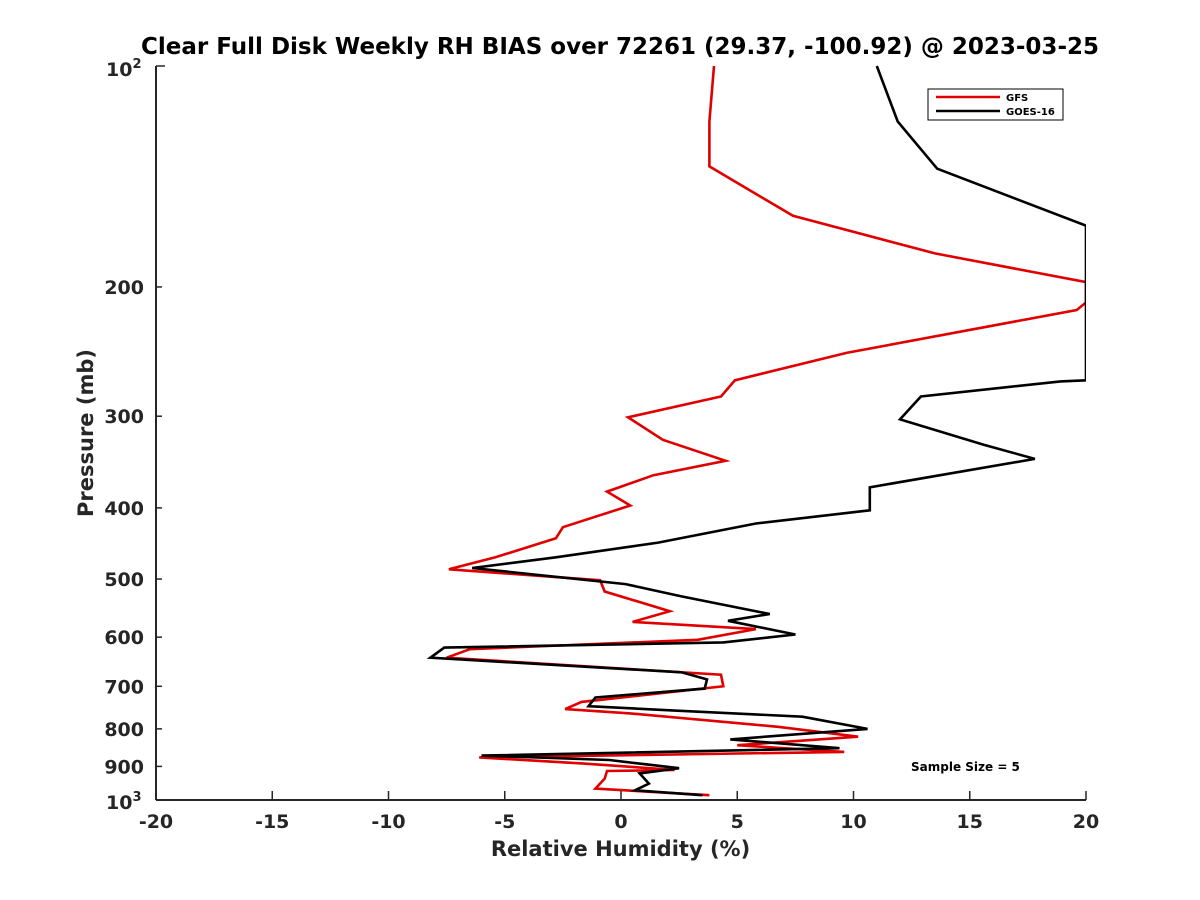 This screenshot has height=900, width=1200. Describe the element at coordinates (504, 822) in the screenshot. I see `x-tick-label: -5` at that location.